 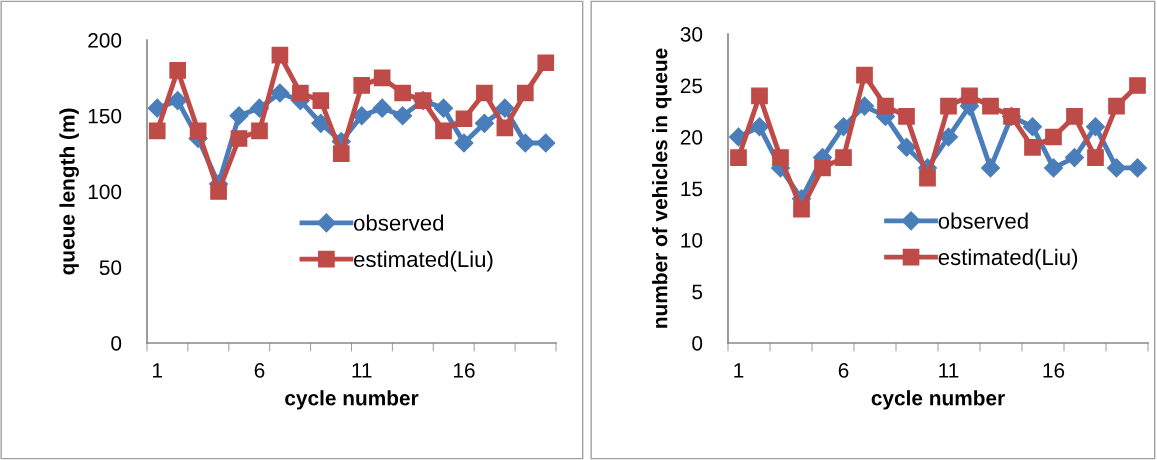 What do you see at coordinates (691, 137) in the screenshot?
I see `y-tick-label: 20` at bounding box center [691, 137].